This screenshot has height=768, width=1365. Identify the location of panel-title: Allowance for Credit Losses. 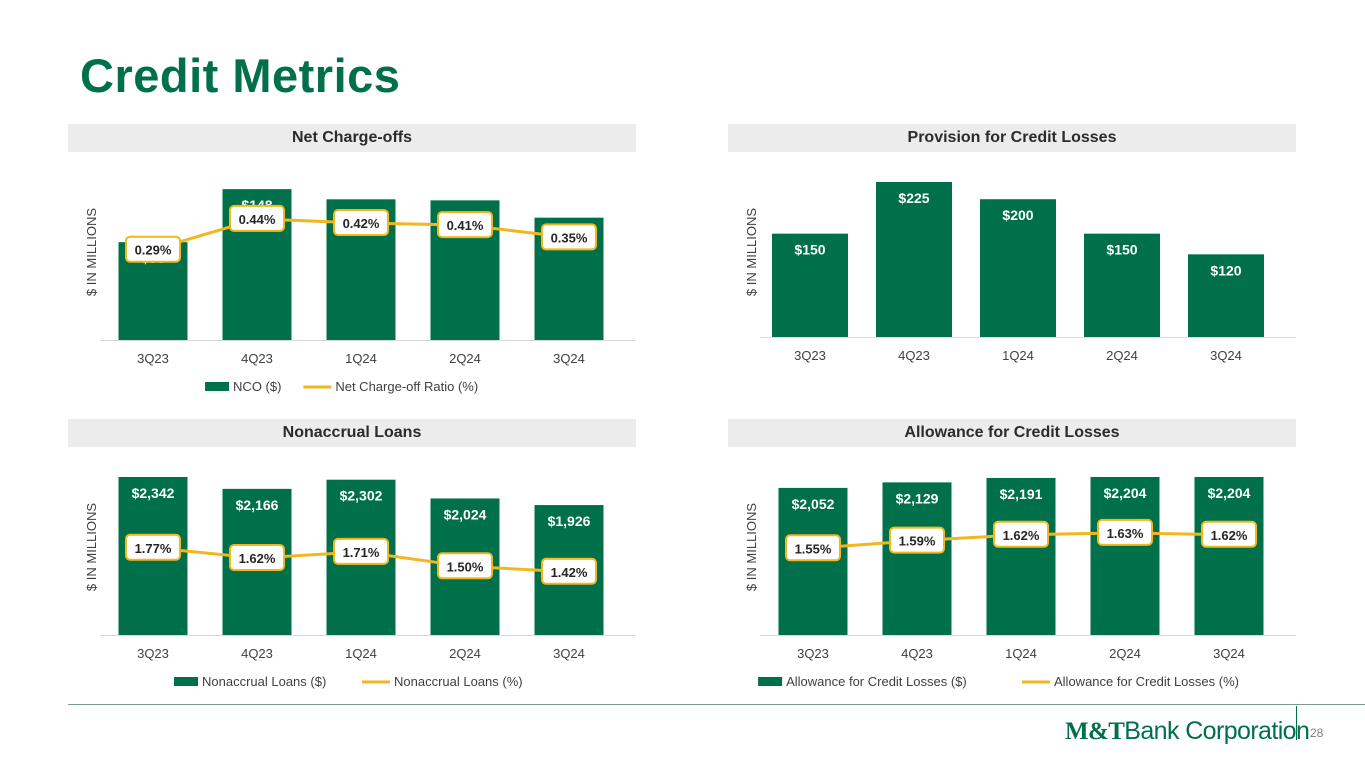
(1012, 433).